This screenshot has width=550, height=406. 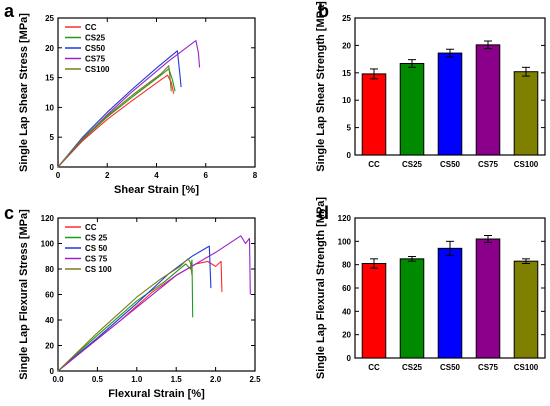 I want to click on legend-entry: CS25, so click(x=95, y=38).